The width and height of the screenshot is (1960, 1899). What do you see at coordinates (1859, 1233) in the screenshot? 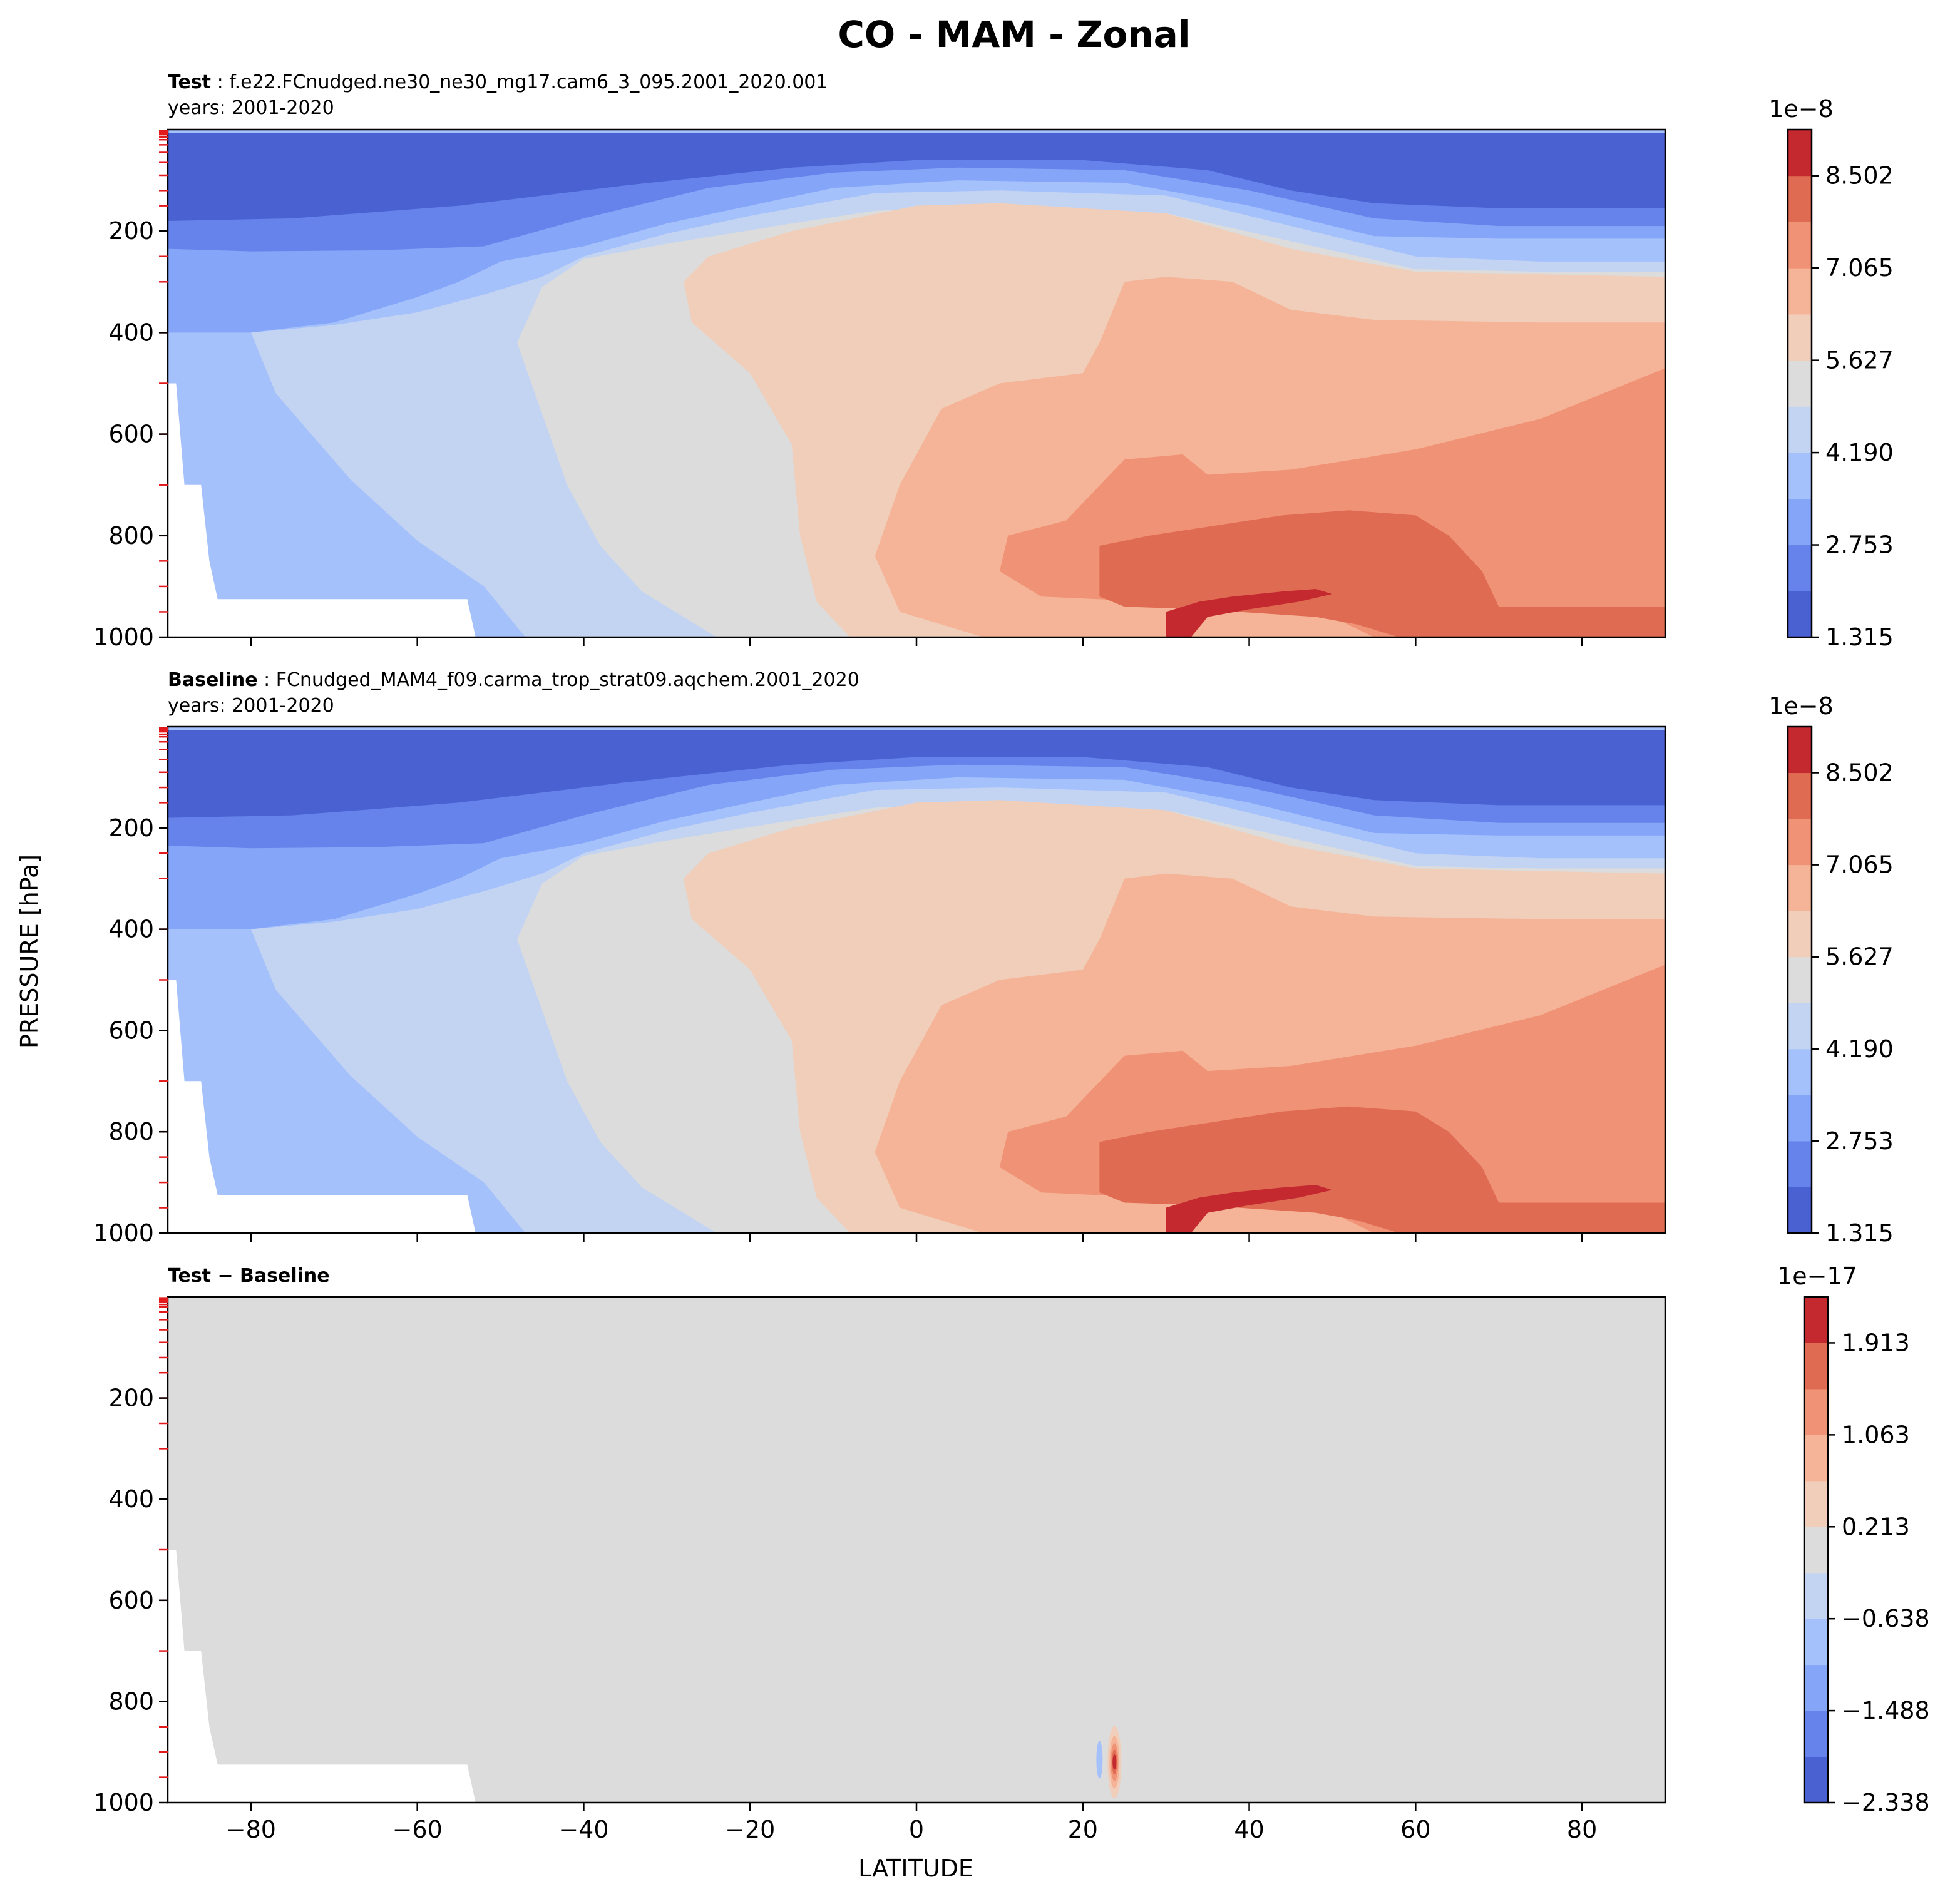
I see `baseline-colorbar-tick-label: 1.315` at bounding box center [1859, 1233].